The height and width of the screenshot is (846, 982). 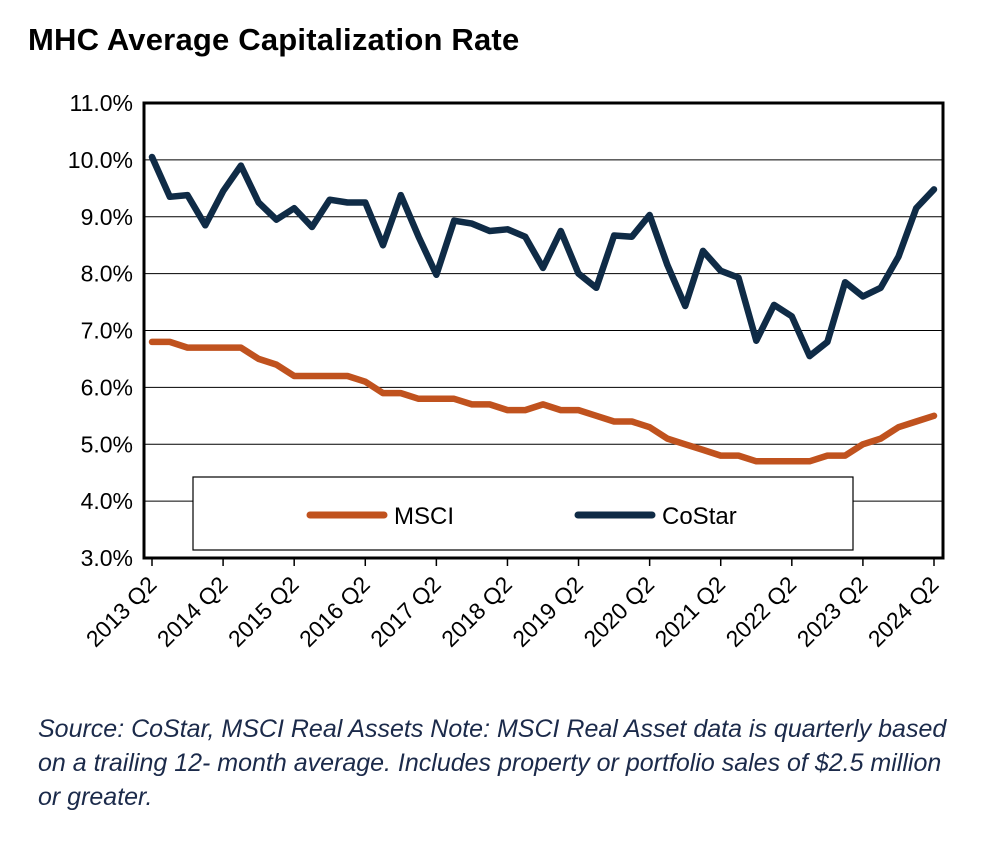 What do you see at coordinates (101, 103) in the screenshot?
I see `y-tick-label: 11.0%` at bounding box center [101, 103].